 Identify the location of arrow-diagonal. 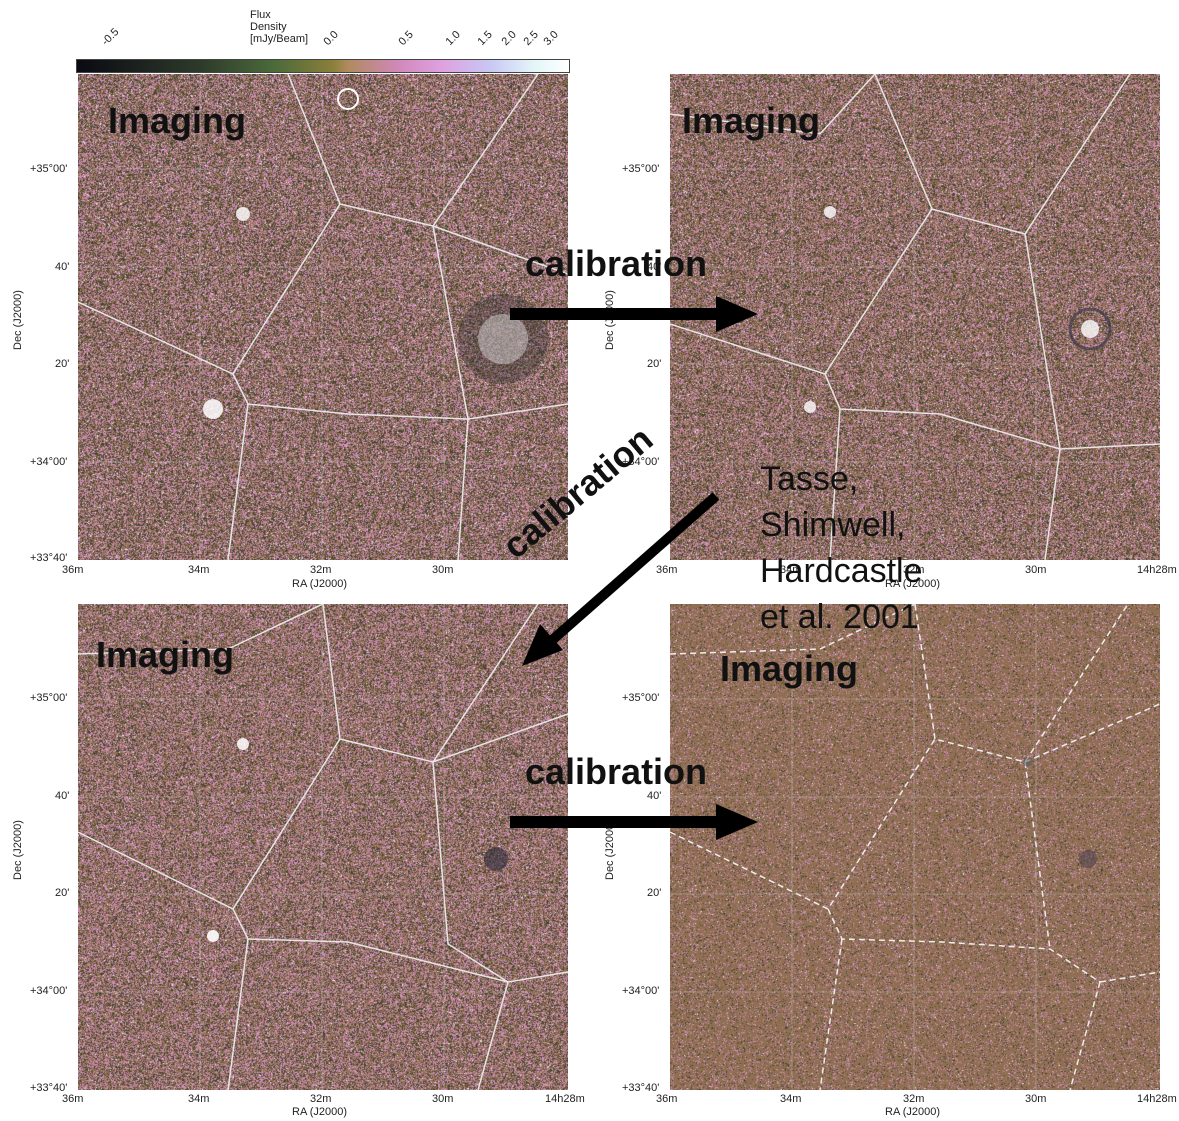
(621, 579).